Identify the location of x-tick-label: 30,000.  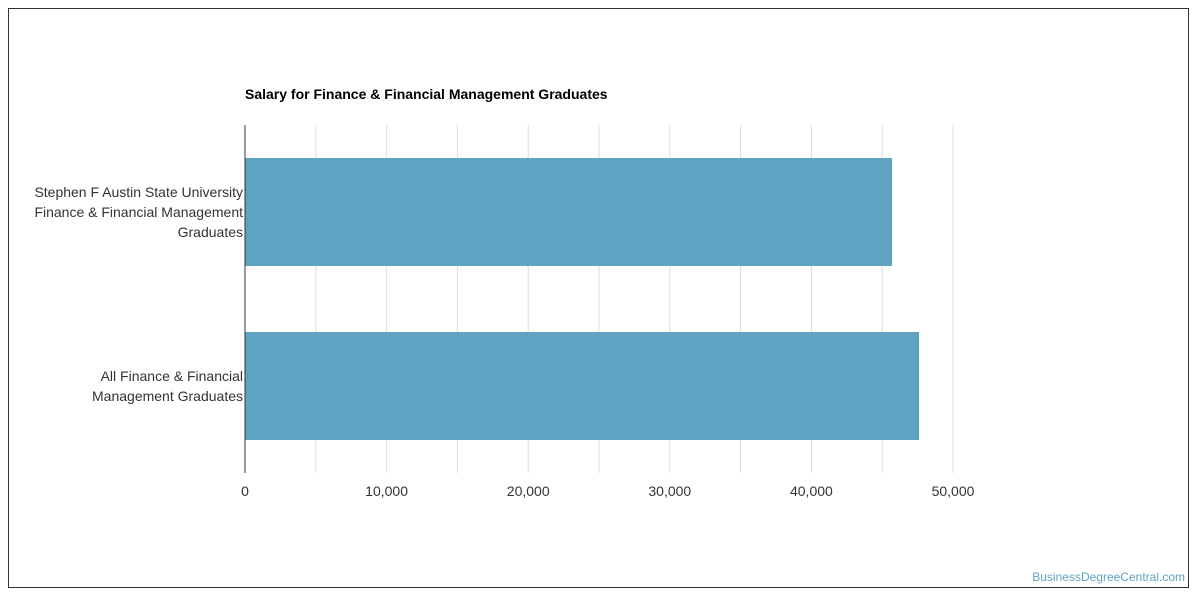
(669, 491).